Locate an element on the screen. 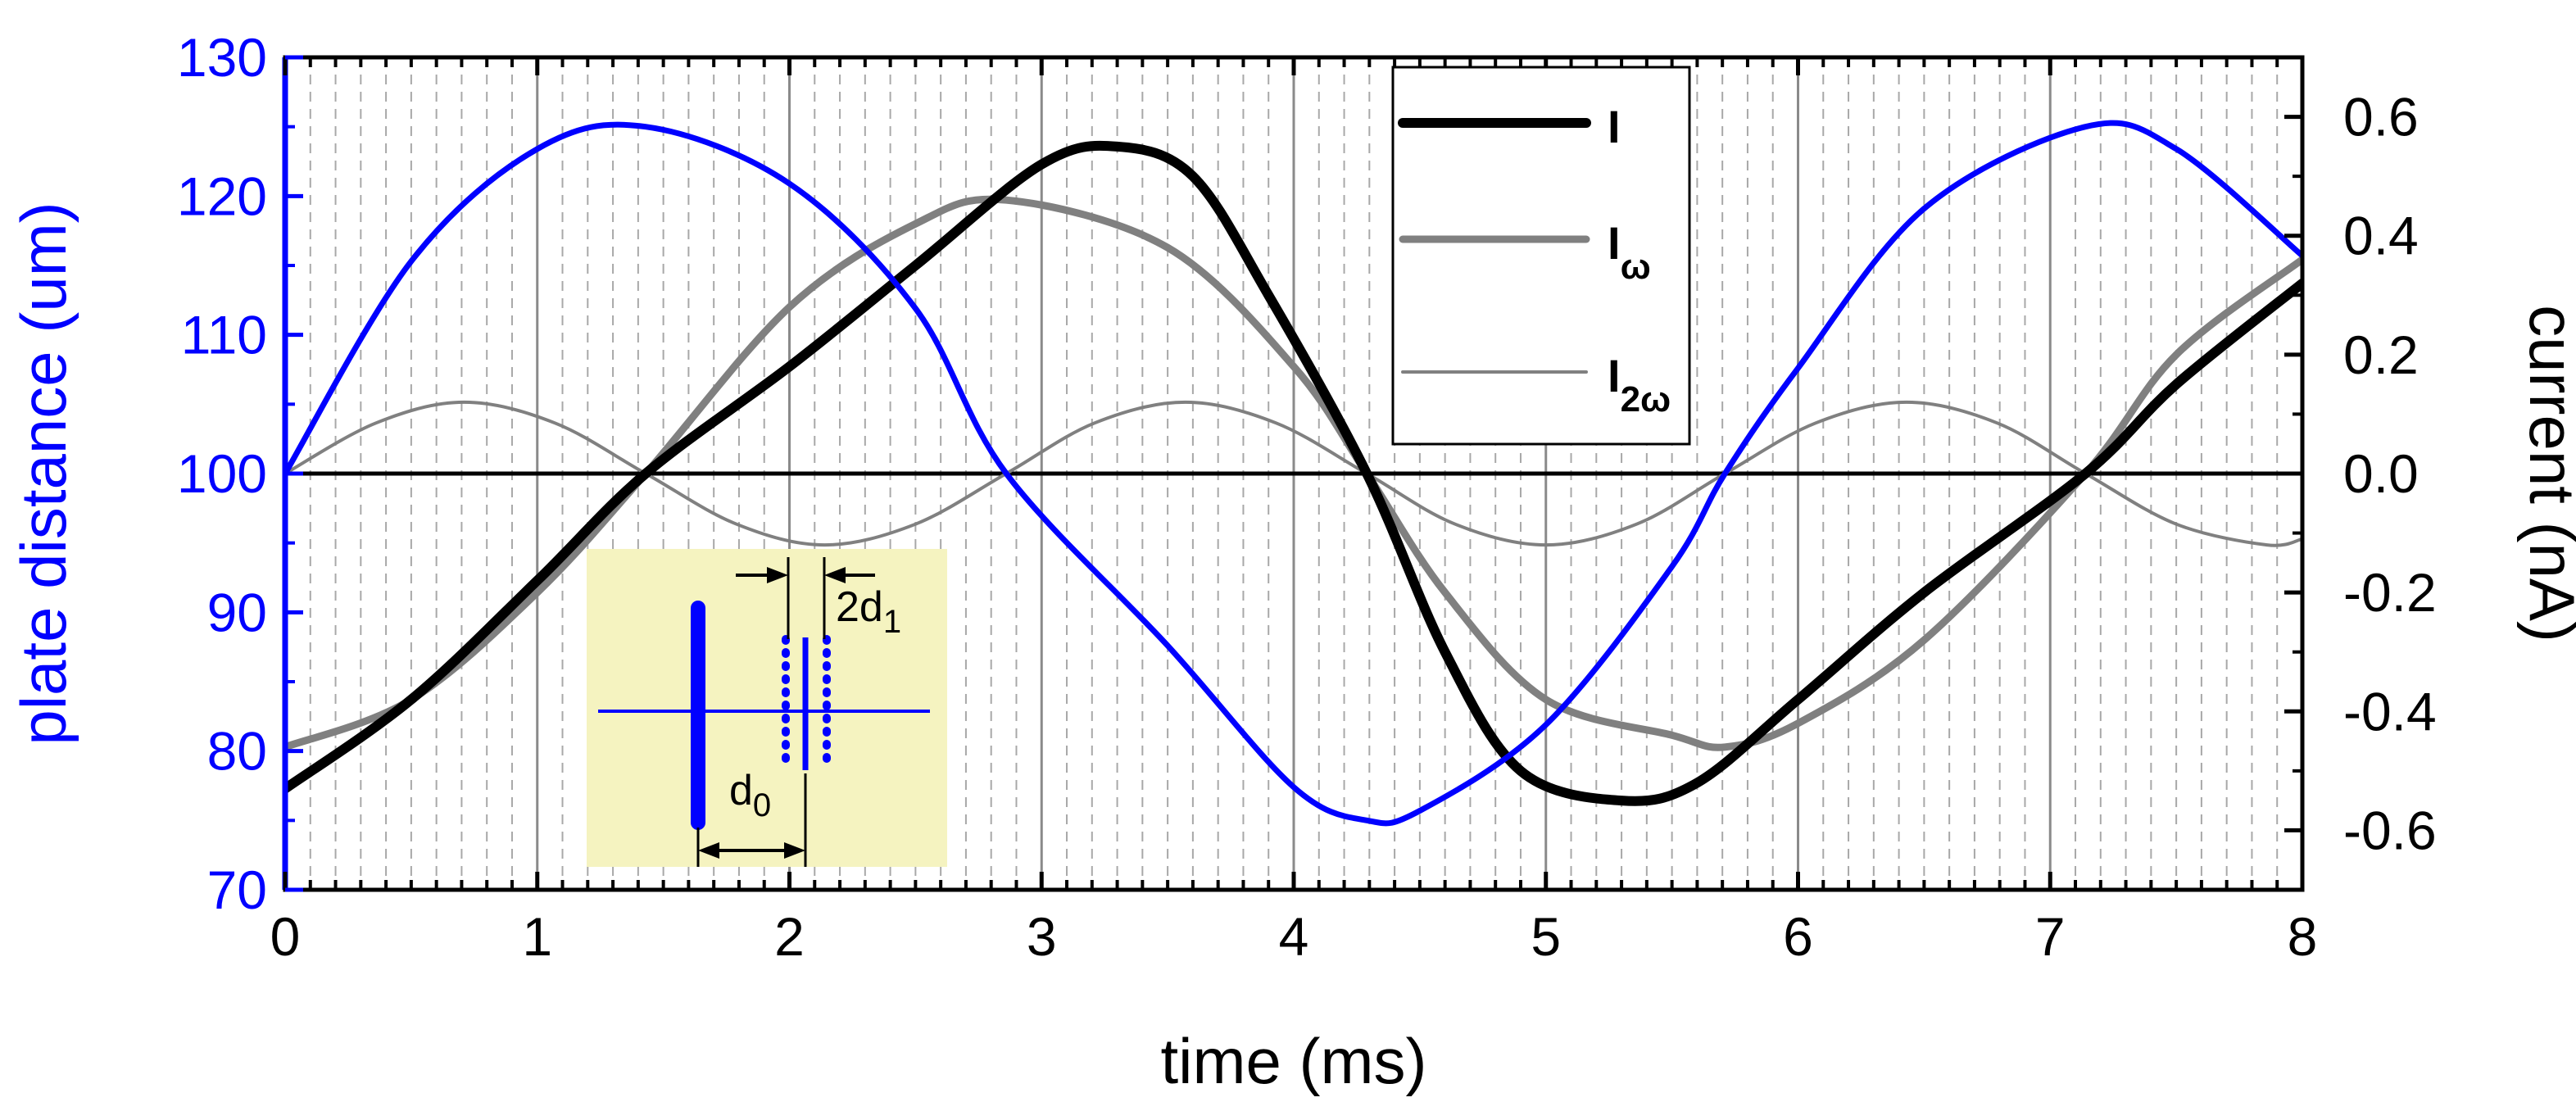 The image size is (2576, 1102). inset-2d1-label: 2d1 is located at coordinates (868, 612).